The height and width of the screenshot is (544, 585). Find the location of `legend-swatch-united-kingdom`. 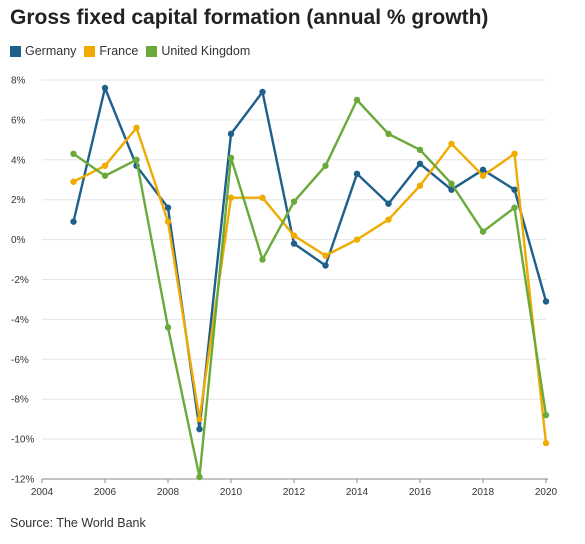

legend-swatch-united-kingdom is located at coordinates (152, 51).